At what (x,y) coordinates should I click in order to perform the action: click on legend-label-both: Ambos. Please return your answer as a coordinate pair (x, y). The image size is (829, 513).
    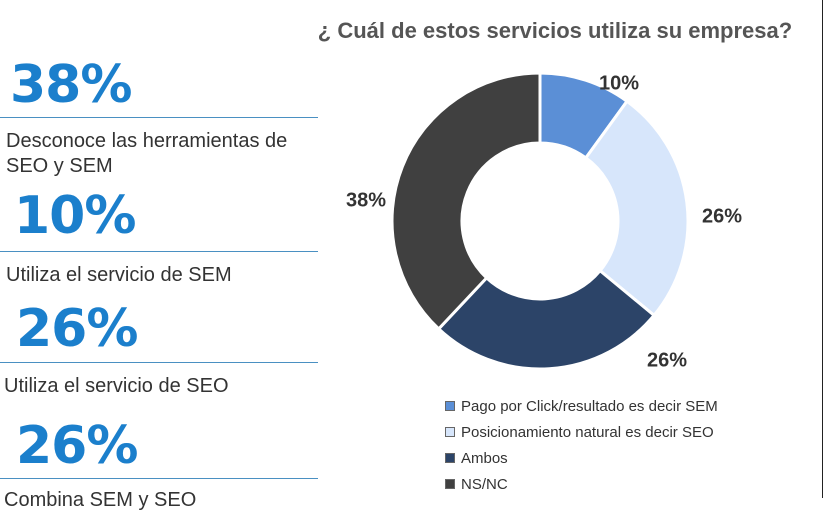
    Looking at the image, I should click on (484, 458).